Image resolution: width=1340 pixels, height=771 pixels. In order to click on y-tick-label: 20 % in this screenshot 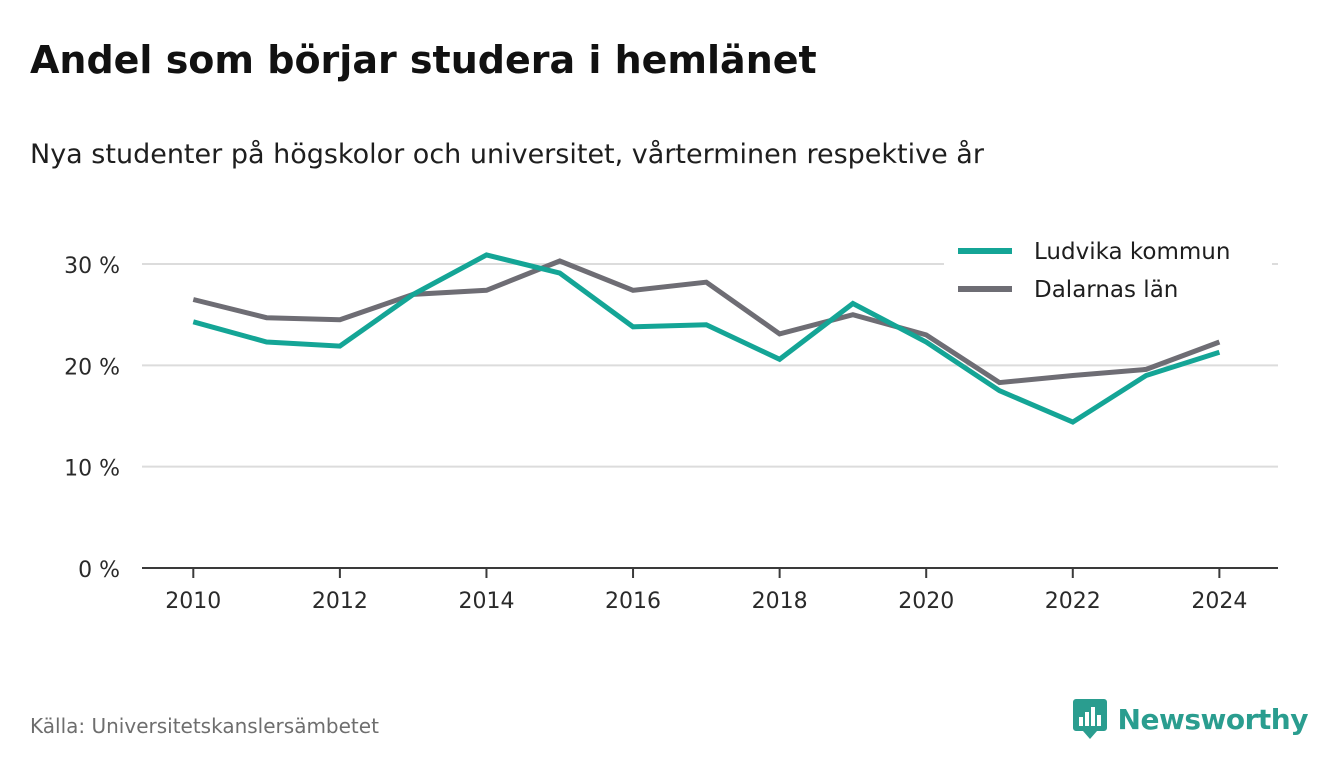, I will do `click(92, 367)`.